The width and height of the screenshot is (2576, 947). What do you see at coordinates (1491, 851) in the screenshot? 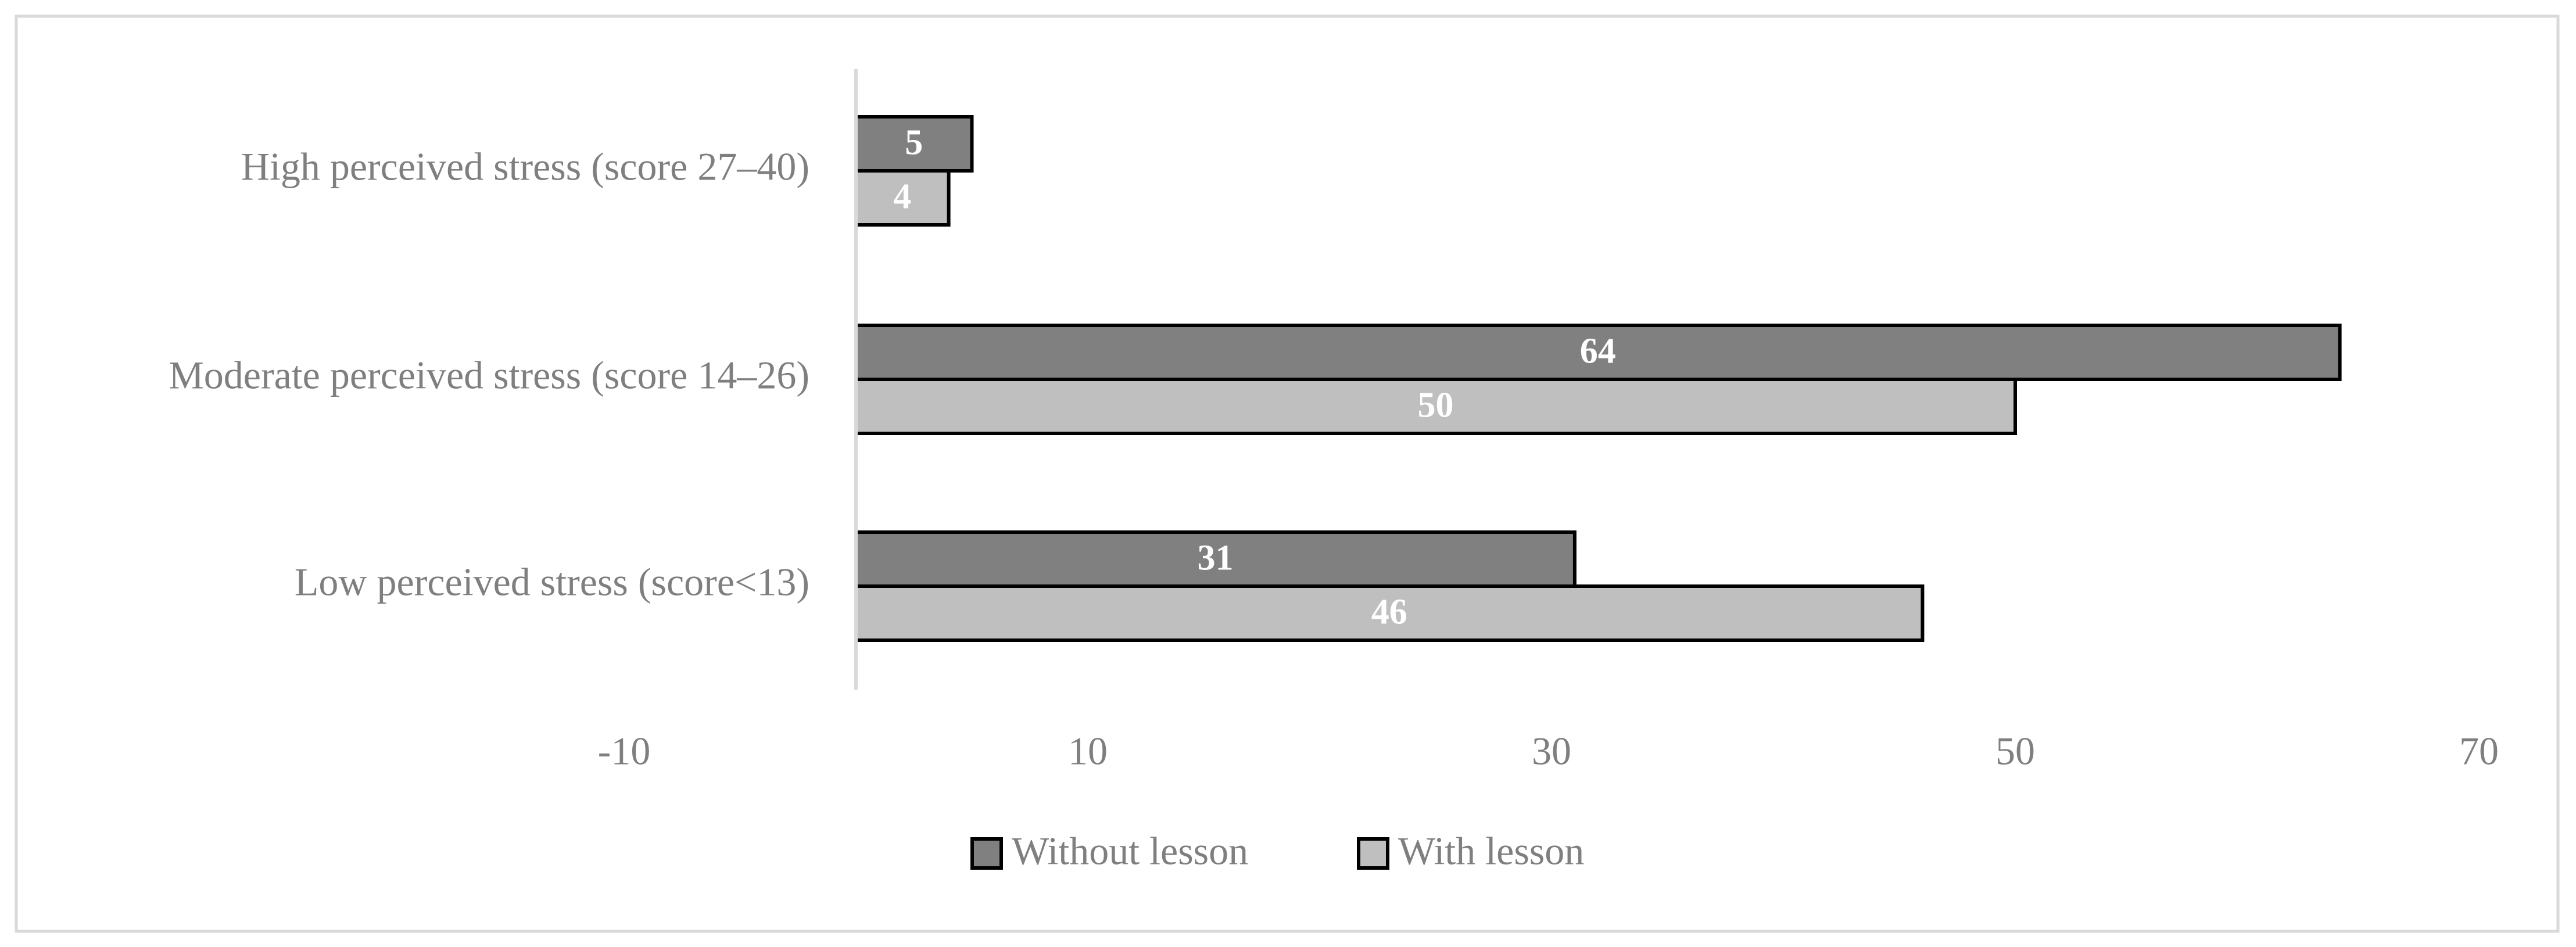
I see `legend-label: With lesson` at bounding box center [1491, 851].